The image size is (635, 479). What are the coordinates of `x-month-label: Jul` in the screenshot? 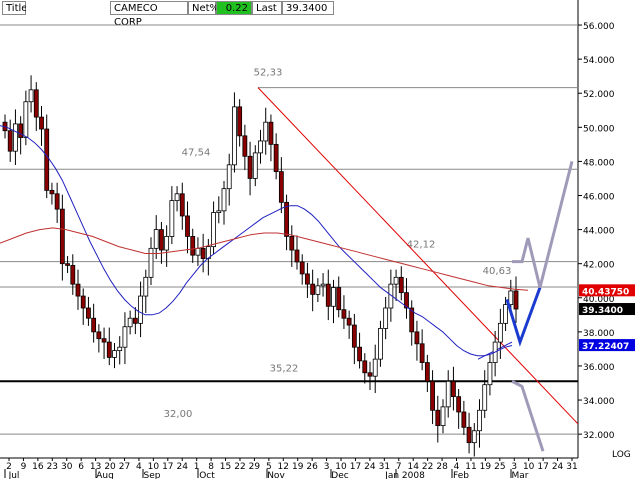 It's located at (14, 475).